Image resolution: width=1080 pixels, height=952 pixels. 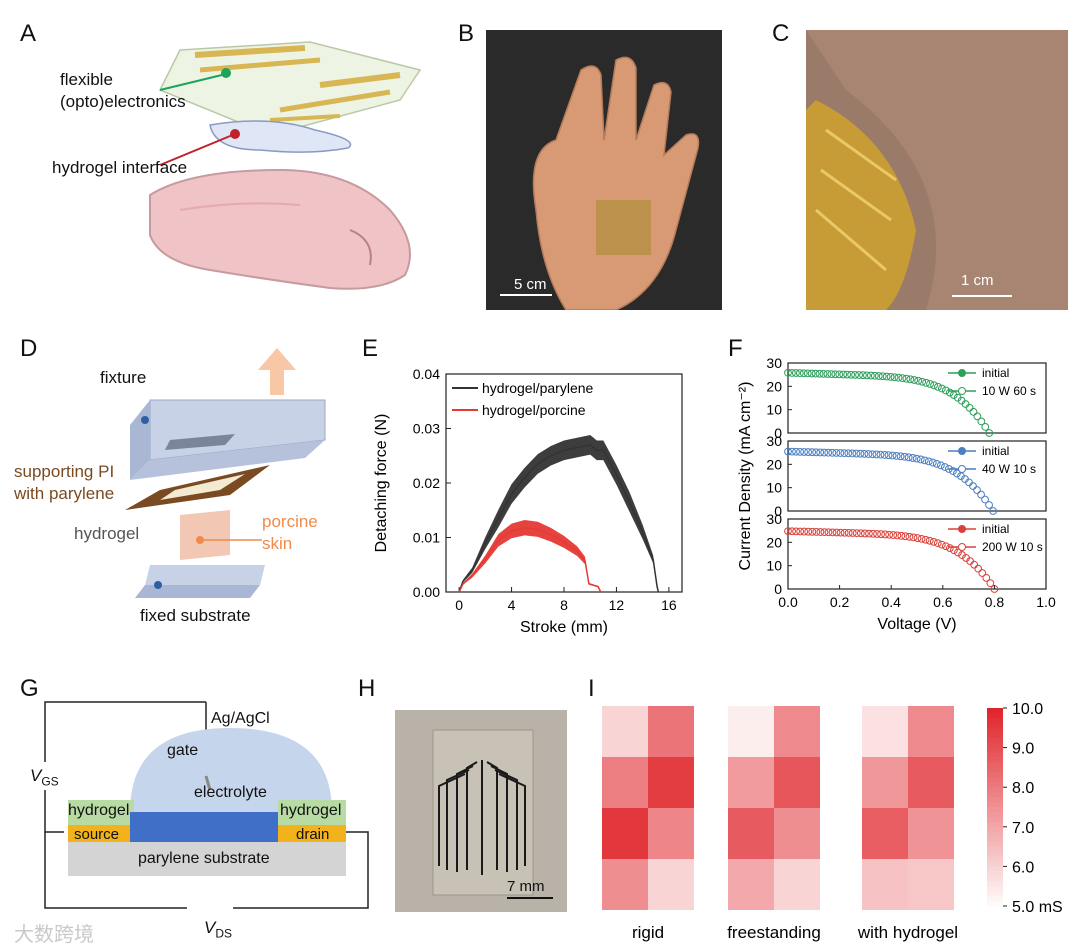 What do you see at coordinates (218, 929) in the screenshot?
I see `vds-label: VDS` at bounding box center [218, 929].